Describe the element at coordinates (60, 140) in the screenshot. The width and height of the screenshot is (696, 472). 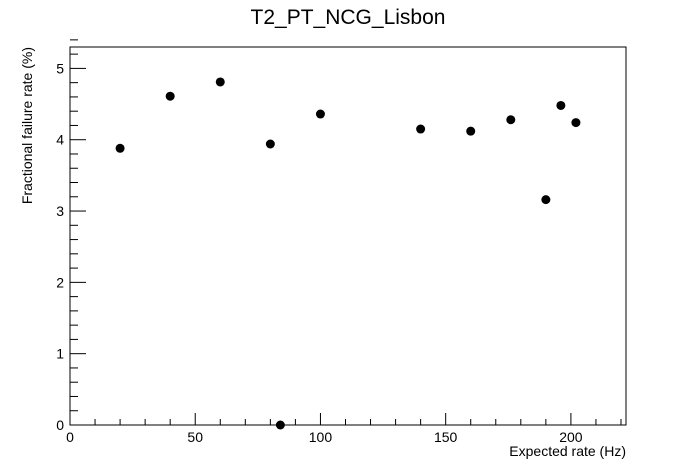
I see `y-tick-label: 4` at that location.